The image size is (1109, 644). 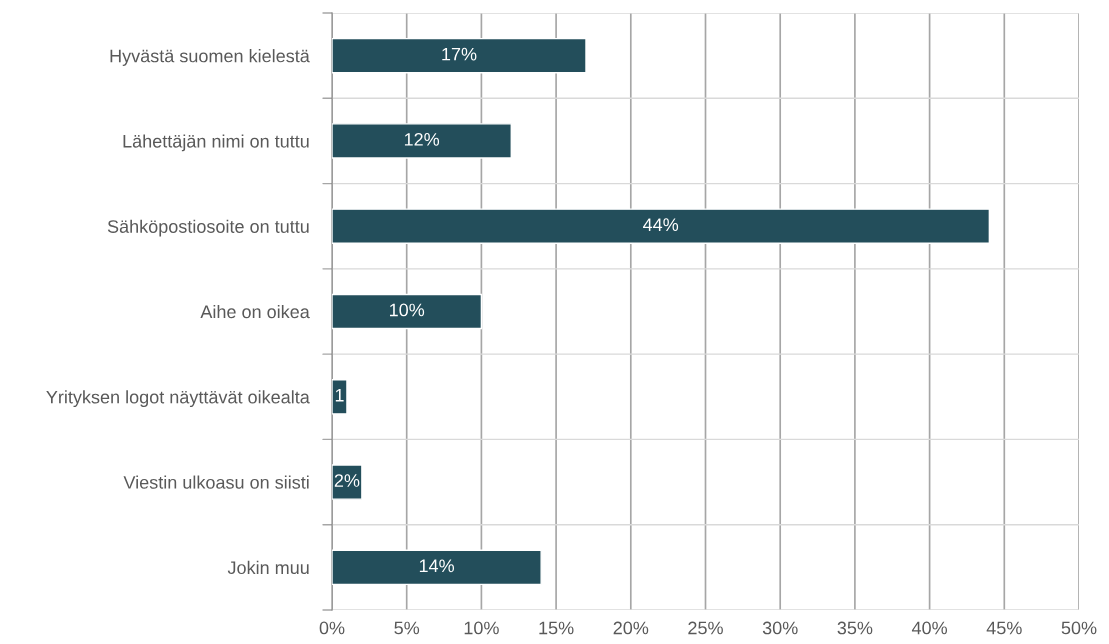 What do you see at coordinates (332, 628) in the screenshot?
I see `x-tick-label: 0%` at bounding box center [332, 628].